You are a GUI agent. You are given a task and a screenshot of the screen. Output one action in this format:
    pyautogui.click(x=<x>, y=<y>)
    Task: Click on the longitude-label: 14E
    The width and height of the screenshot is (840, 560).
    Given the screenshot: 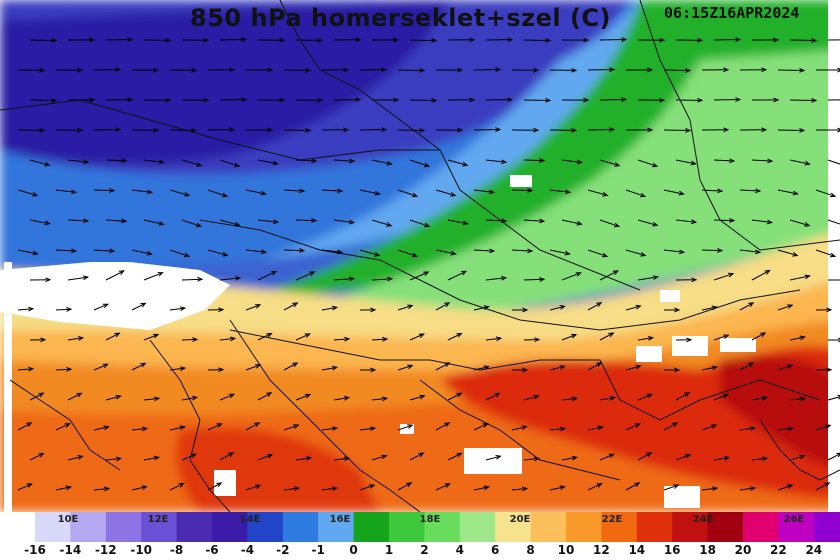 What is the action you would take?
    pyautogui.click(x=250, y=519)
    